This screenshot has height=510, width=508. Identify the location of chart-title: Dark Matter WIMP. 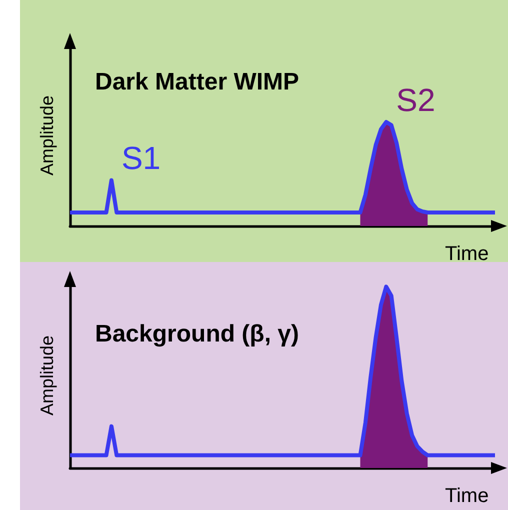
(197, 82).